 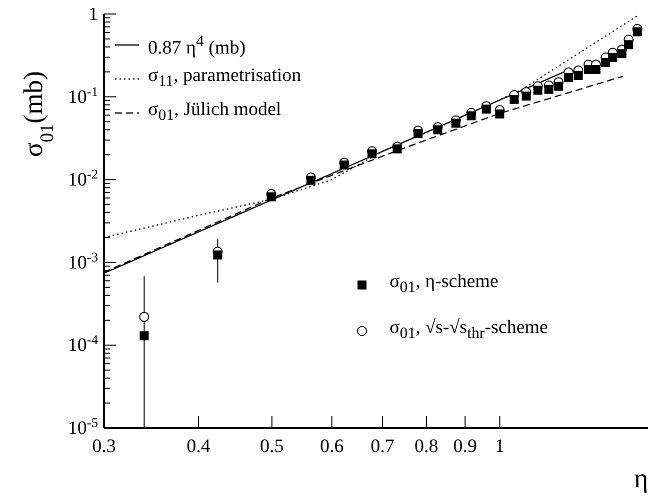 What do you see at coordinates (198, 446) in the screenshot?
I see `x-tick-label: 0.4` at bounding box center [198, 446].